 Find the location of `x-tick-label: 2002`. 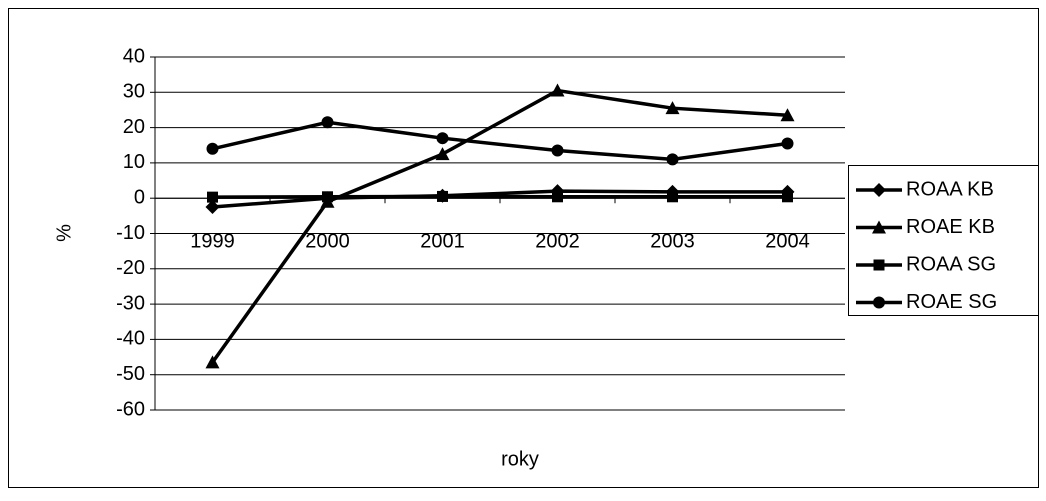

x-tick-label: 2002 is located at coordinates (557, 241).